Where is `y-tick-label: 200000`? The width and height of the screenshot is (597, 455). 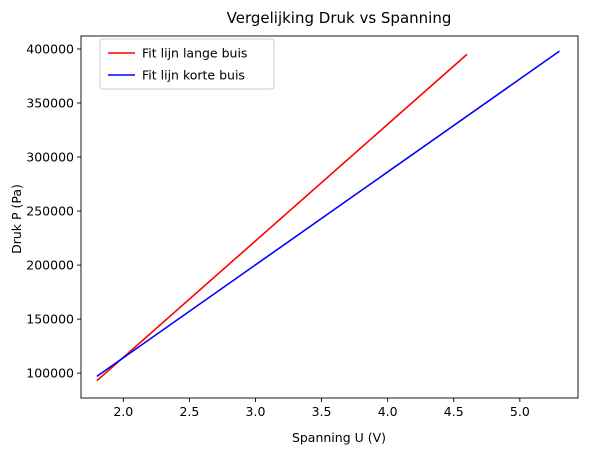
y-tick-label: 200000 is located at coordinates (50, 265).